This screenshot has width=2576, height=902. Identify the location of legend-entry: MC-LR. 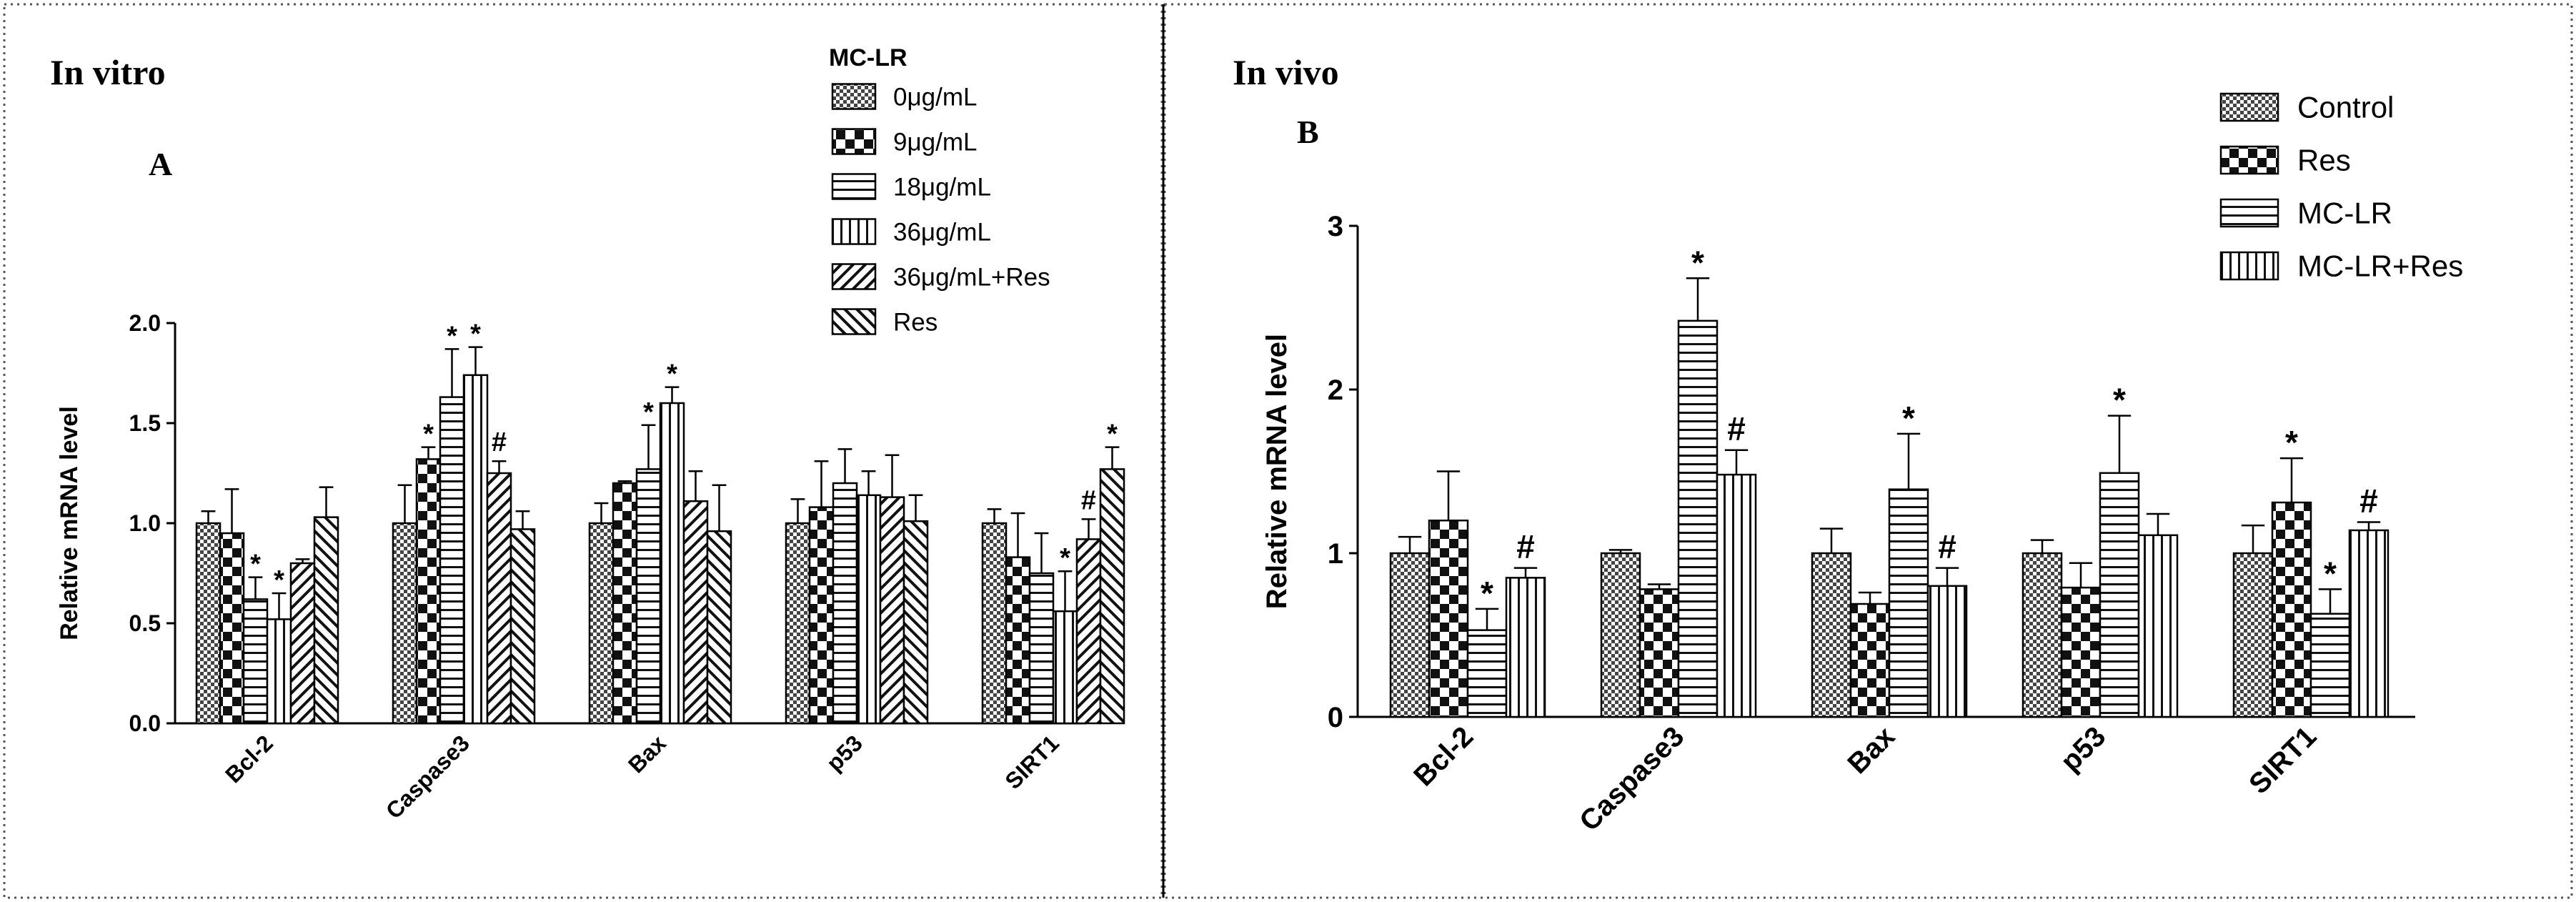
(2344, 214).